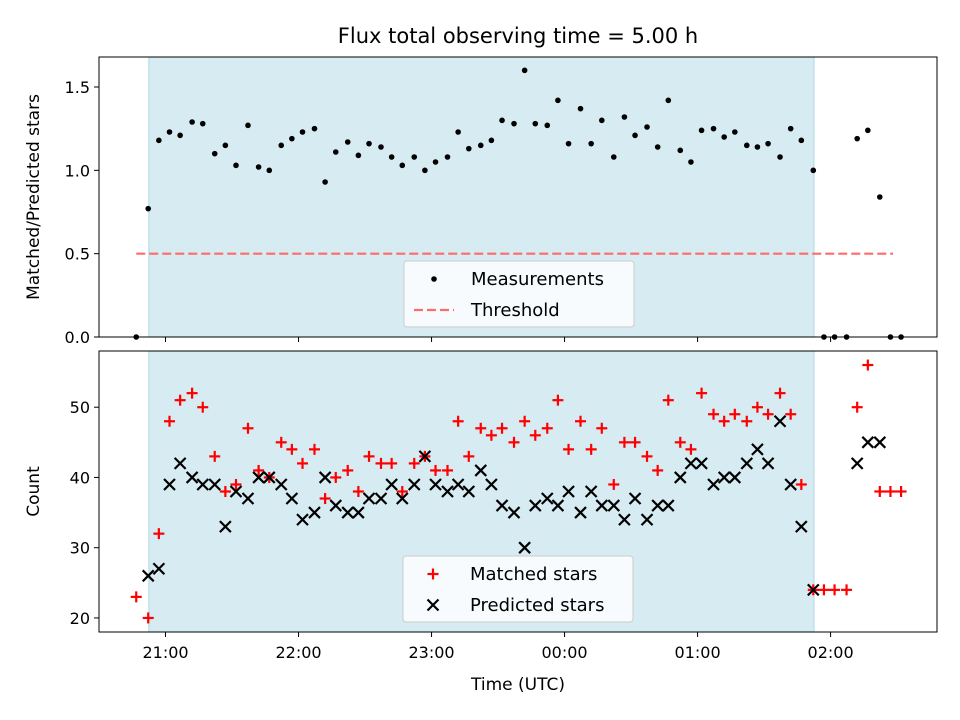  I want to click on bottom-y-tick-label: 40, so click(80, 477).